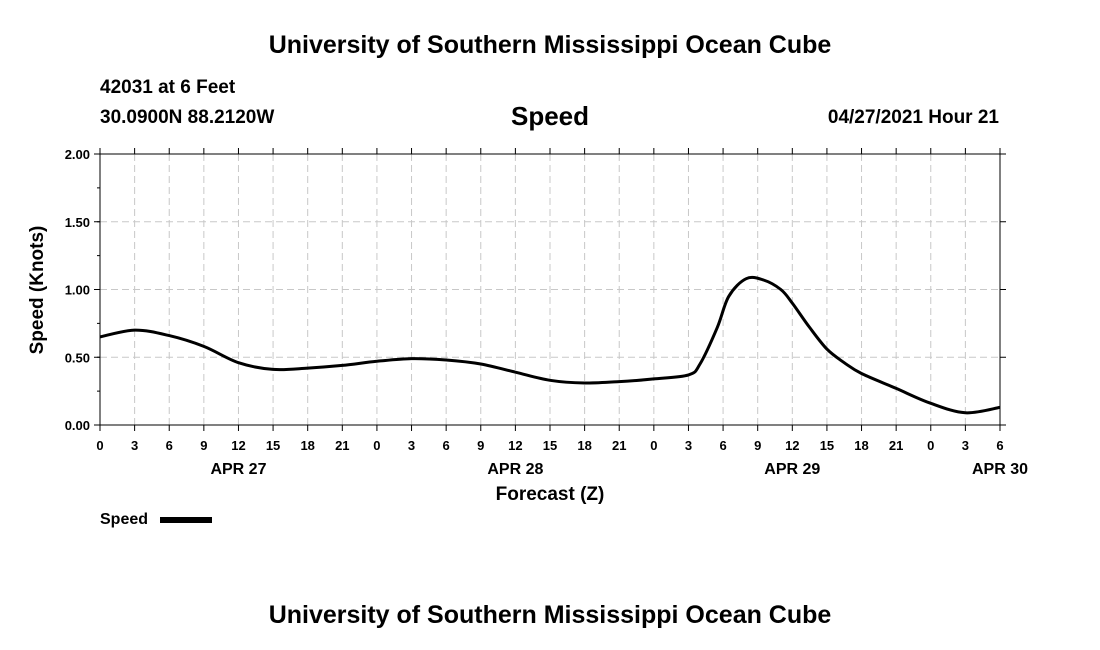  Describe the element at coordinates (77, 222) in the screenshot. I see `y-tick-label: 1.50` at that location.